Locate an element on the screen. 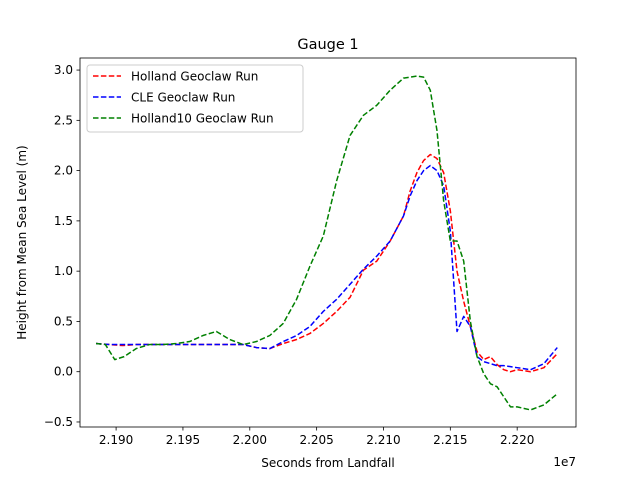 Image resolution: width=640 pixels, height=480 pixels. x-axis-offset-label: 1e7 is located at coordinates (564, 462).